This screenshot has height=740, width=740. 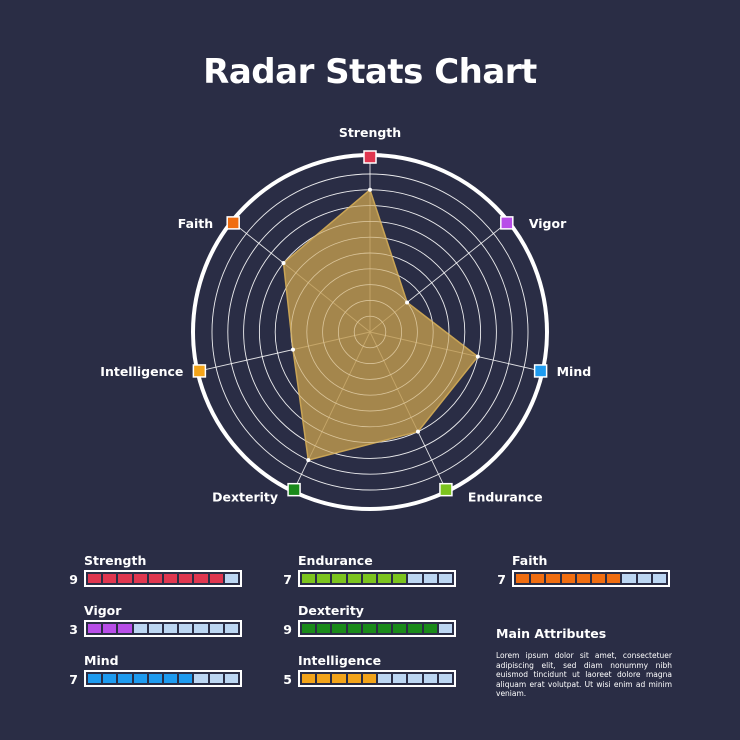 What do you see at coordinates (195, 223) in the screenshot?
I see `axis-label-faith: Faith` at bounding box center [195, 223].